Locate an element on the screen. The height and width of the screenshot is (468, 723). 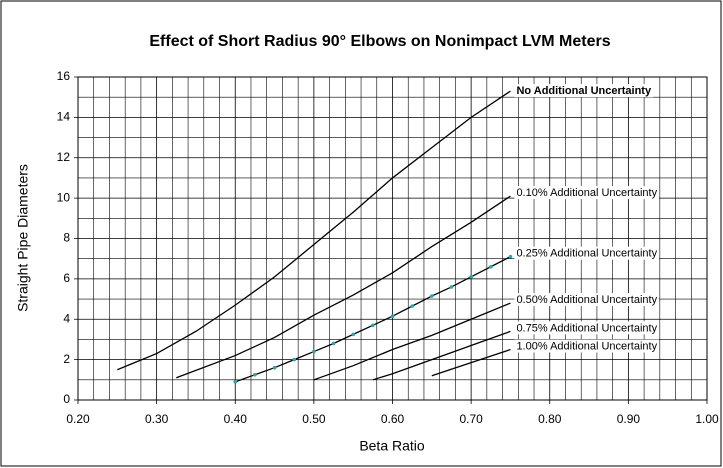
series-label: 0.75% Additional Uncertainty is located at coordinates (586, 328).